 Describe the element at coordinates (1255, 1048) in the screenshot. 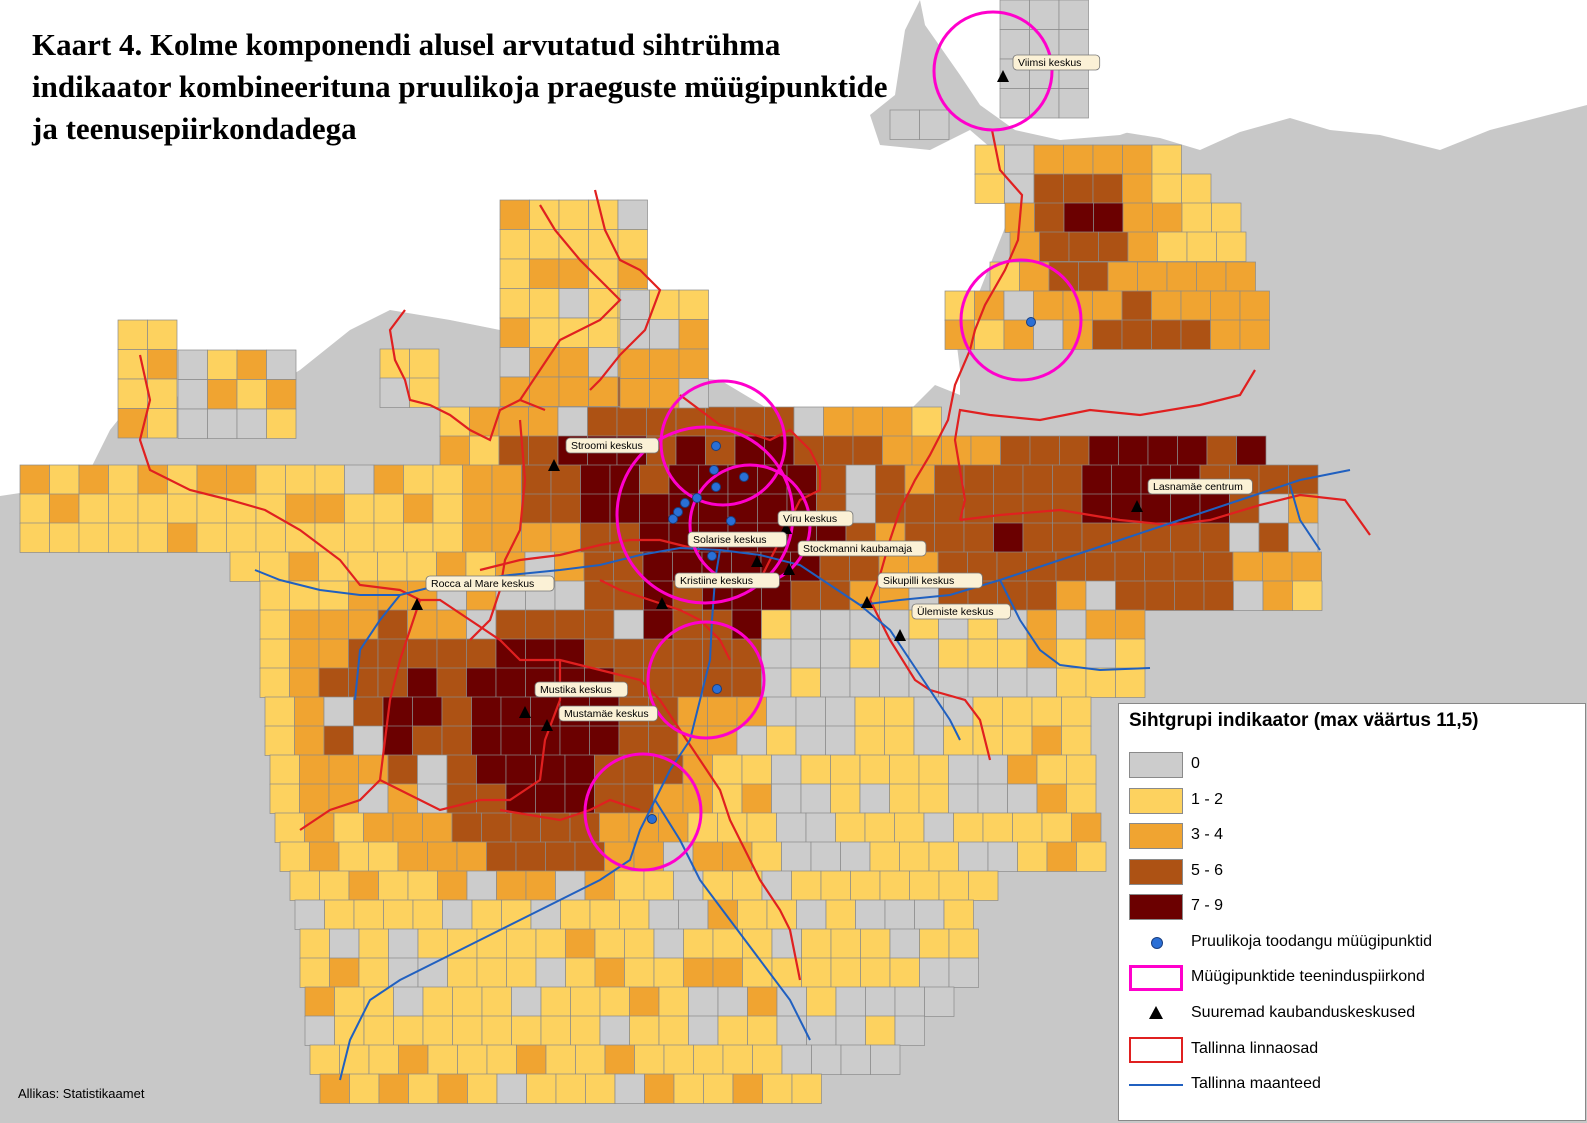

I see `legend-label-districts: Tallinna linnaosad` at that location.